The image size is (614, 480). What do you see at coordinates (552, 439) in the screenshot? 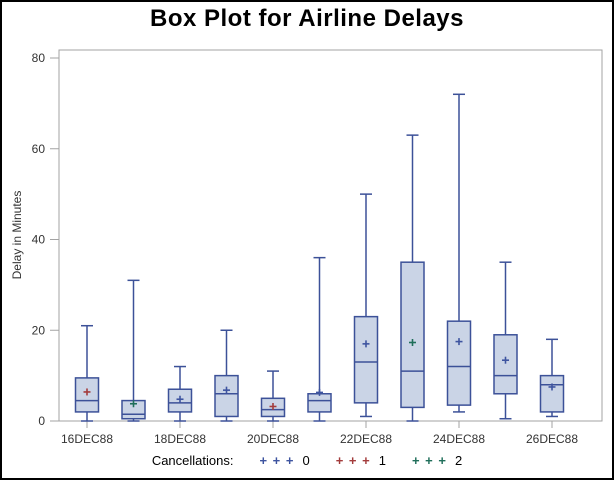
I see `x-tick-label: 26DEC88` at bounding box center [552, 439].